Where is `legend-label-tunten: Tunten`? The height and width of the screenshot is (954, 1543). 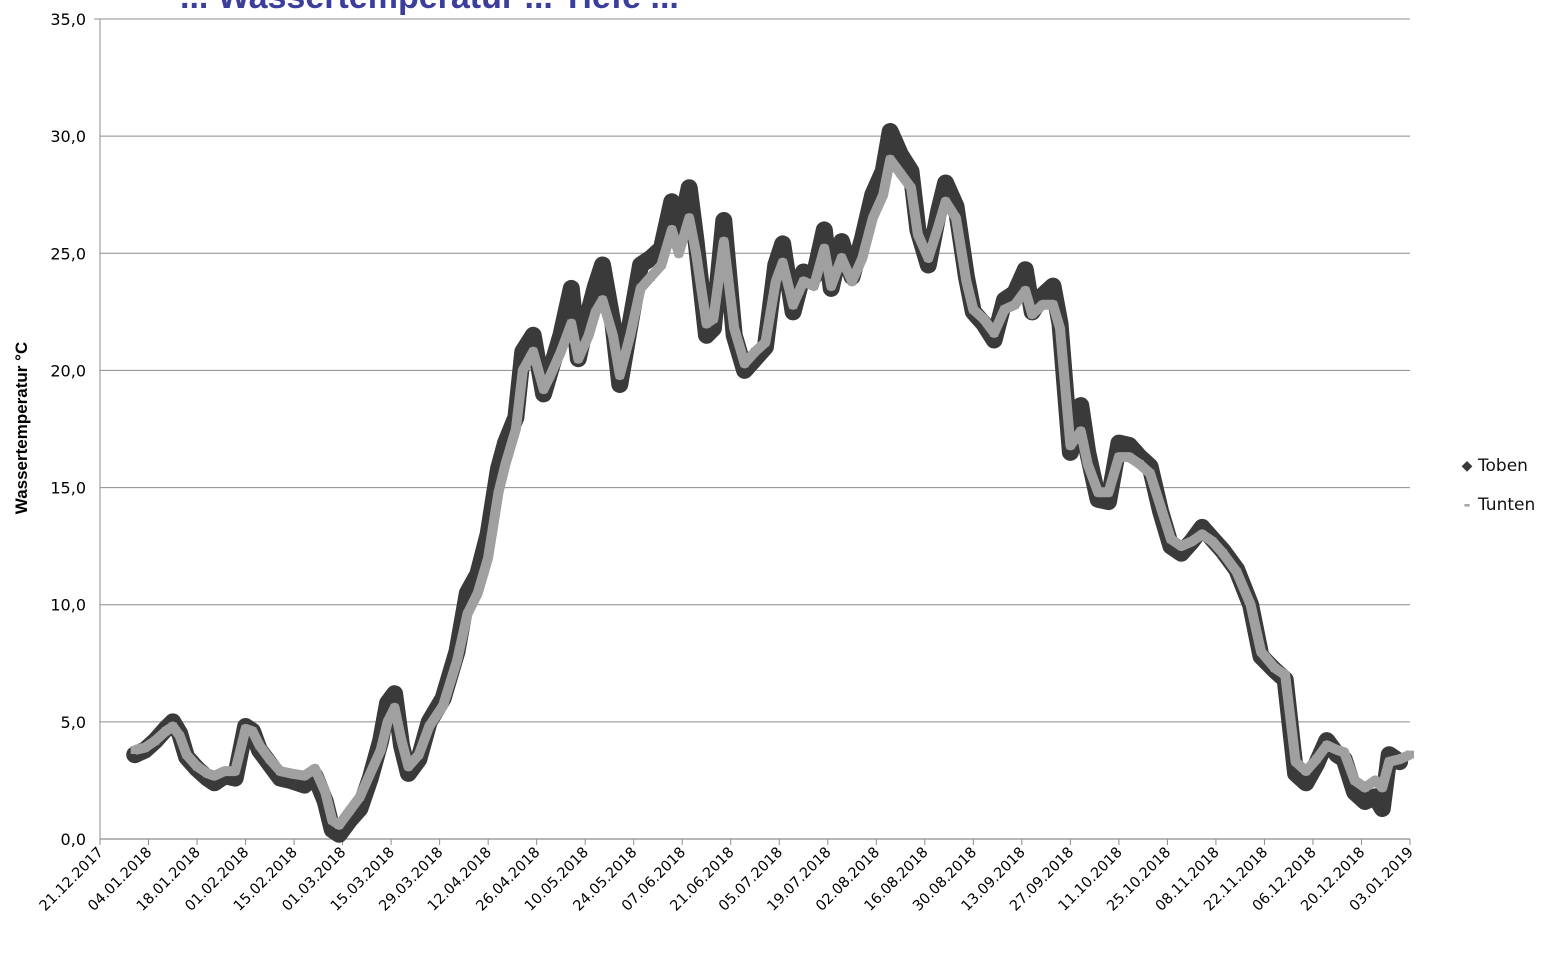
legend-label-tunten: Tunten is located at coordinates (1507, 504).